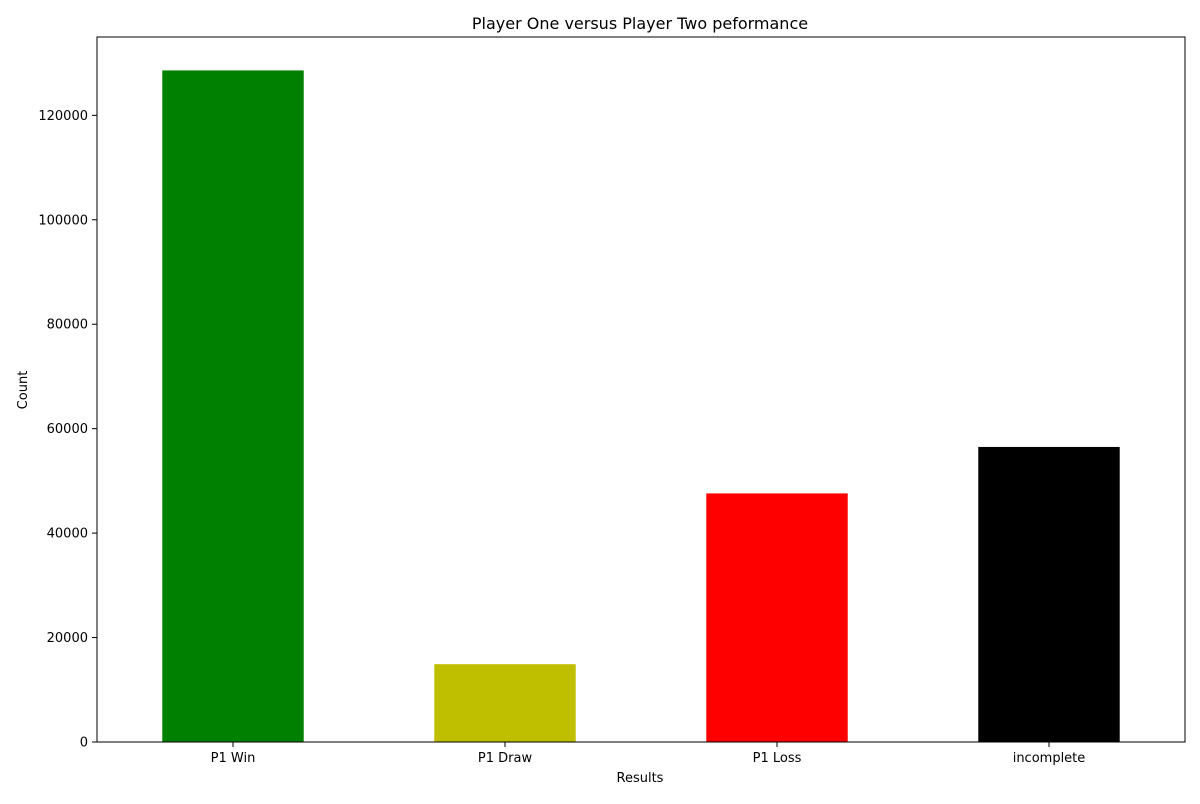  Describe the element at coordinates (67, 534) in the screenshot. I see `y-tick-label: 40000` at that location.